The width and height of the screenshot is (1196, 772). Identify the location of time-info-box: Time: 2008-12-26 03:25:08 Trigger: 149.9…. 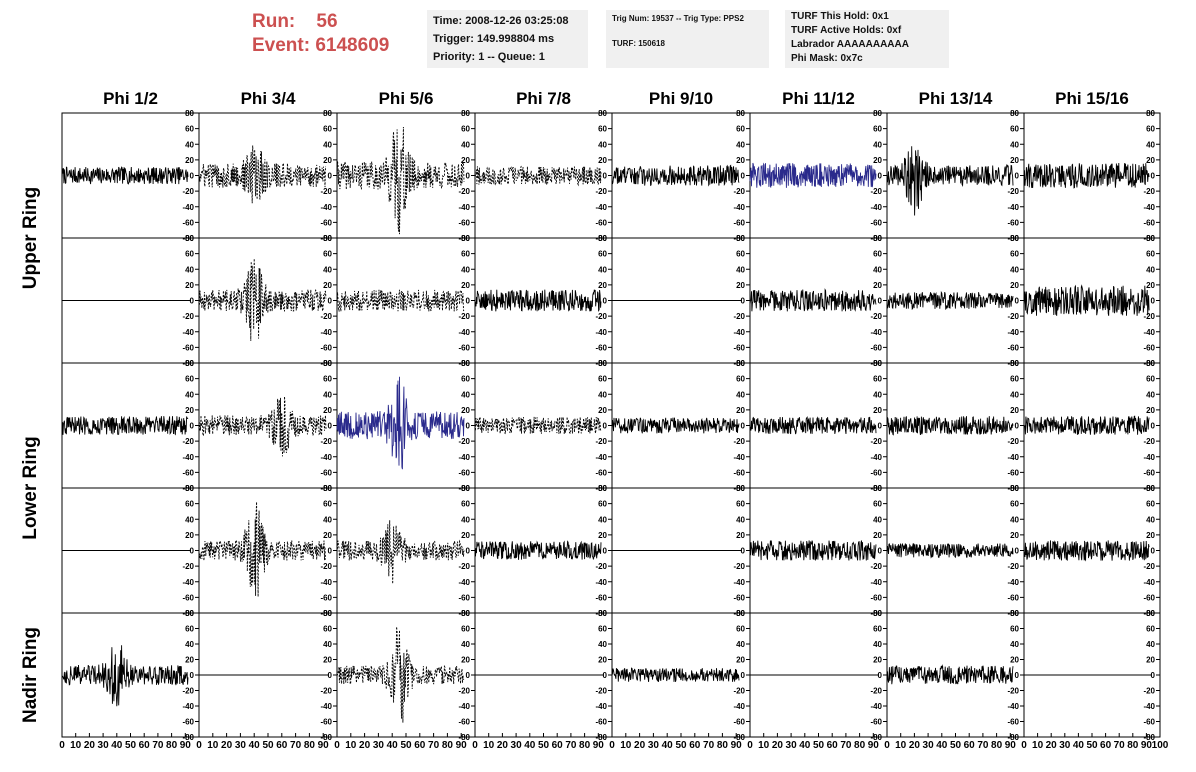
(507, 39).